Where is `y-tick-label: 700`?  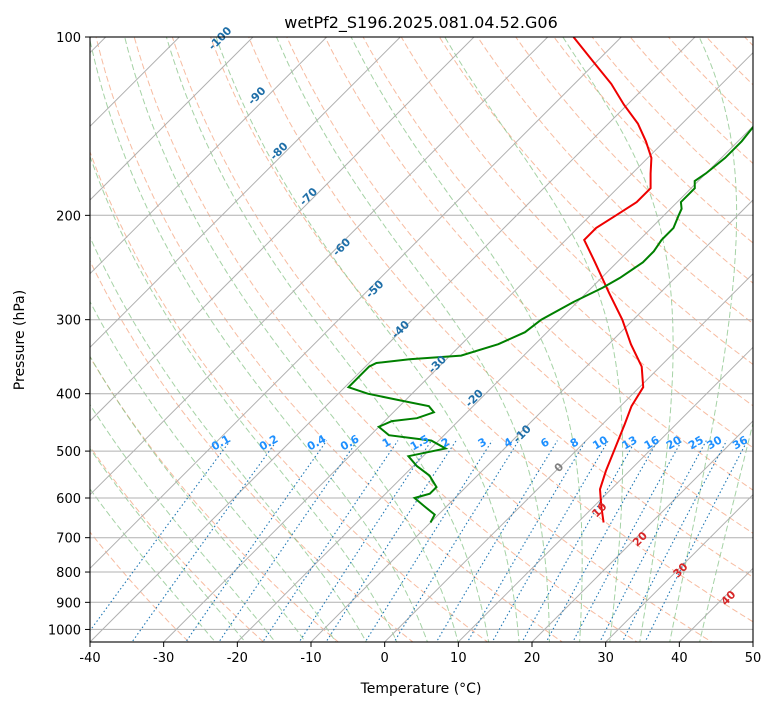 y-tick-label: 700 is located at coordinates (68, 539).